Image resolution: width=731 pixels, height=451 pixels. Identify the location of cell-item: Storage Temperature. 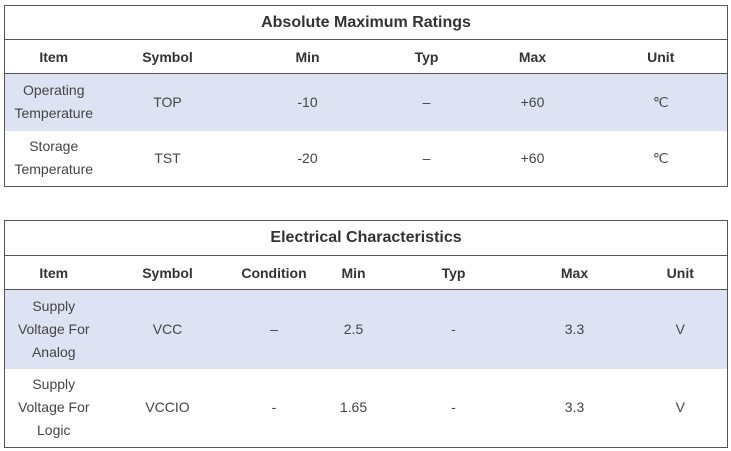
(54, 158).